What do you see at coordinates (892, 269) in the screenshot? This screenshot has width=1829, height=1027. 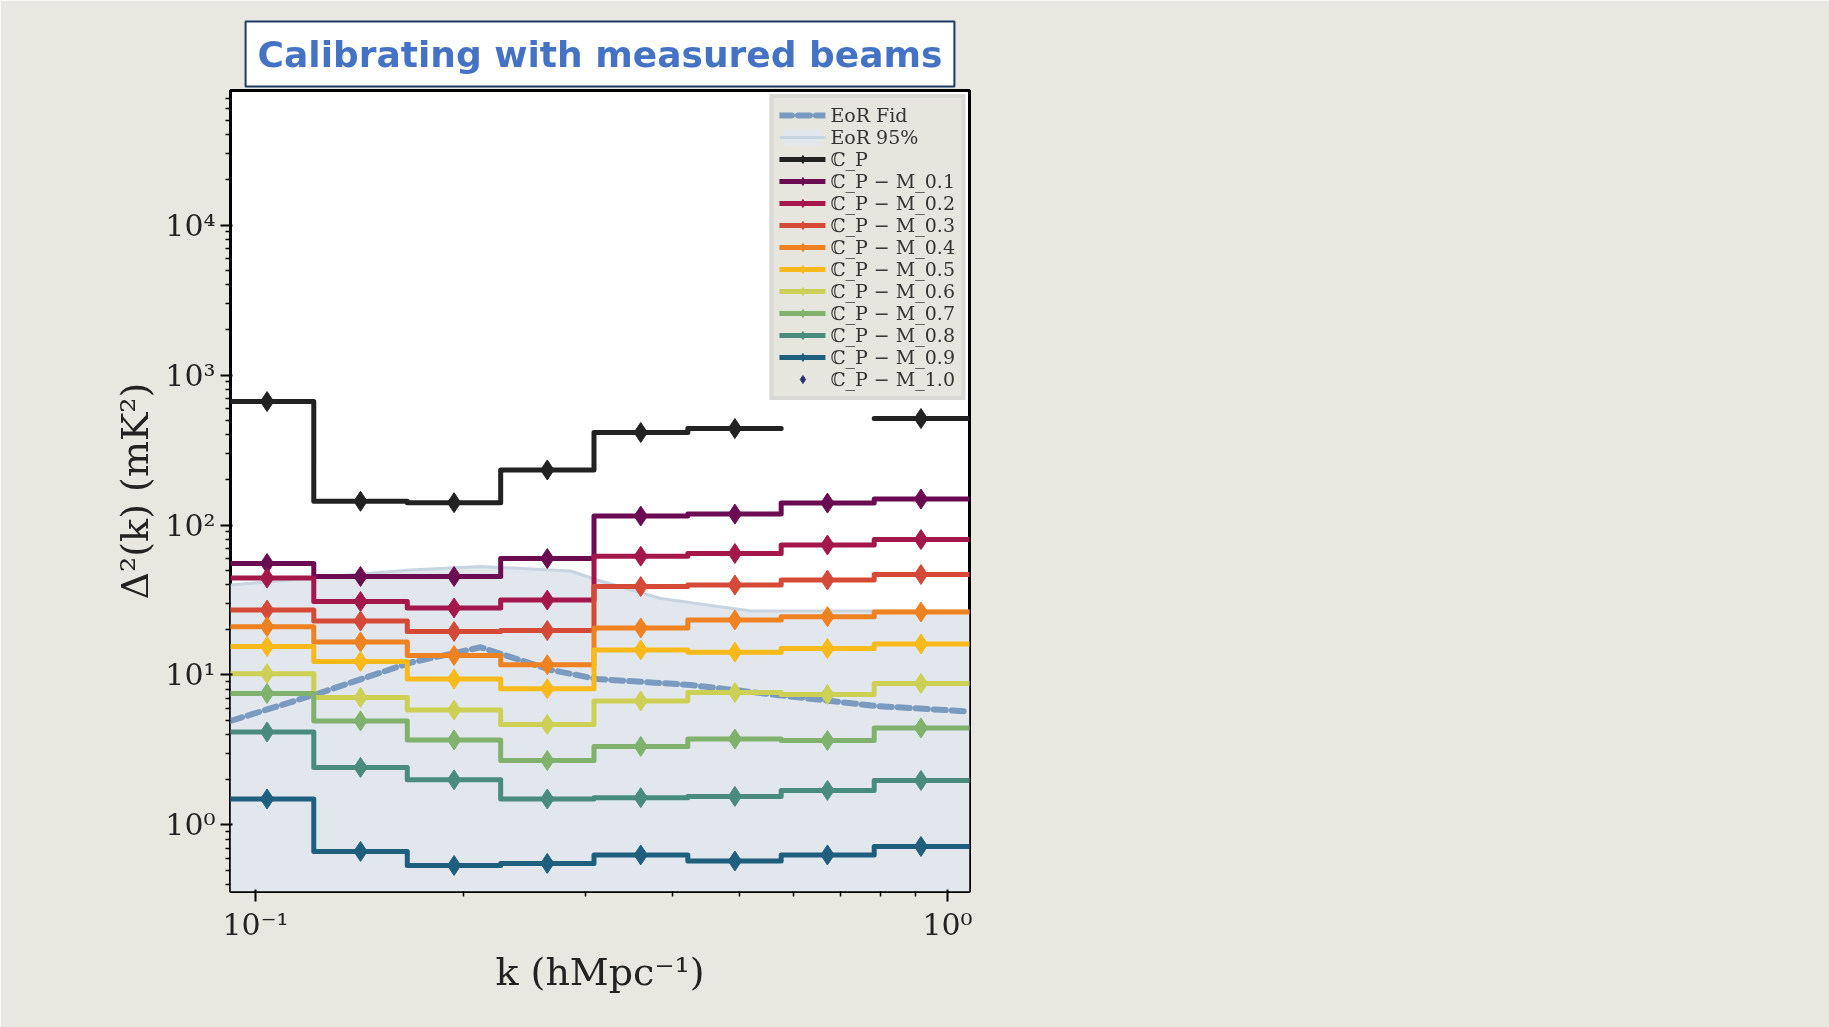 I see `legend-label: ℂ_P − M_0.5` at bounding box center [892, 269].